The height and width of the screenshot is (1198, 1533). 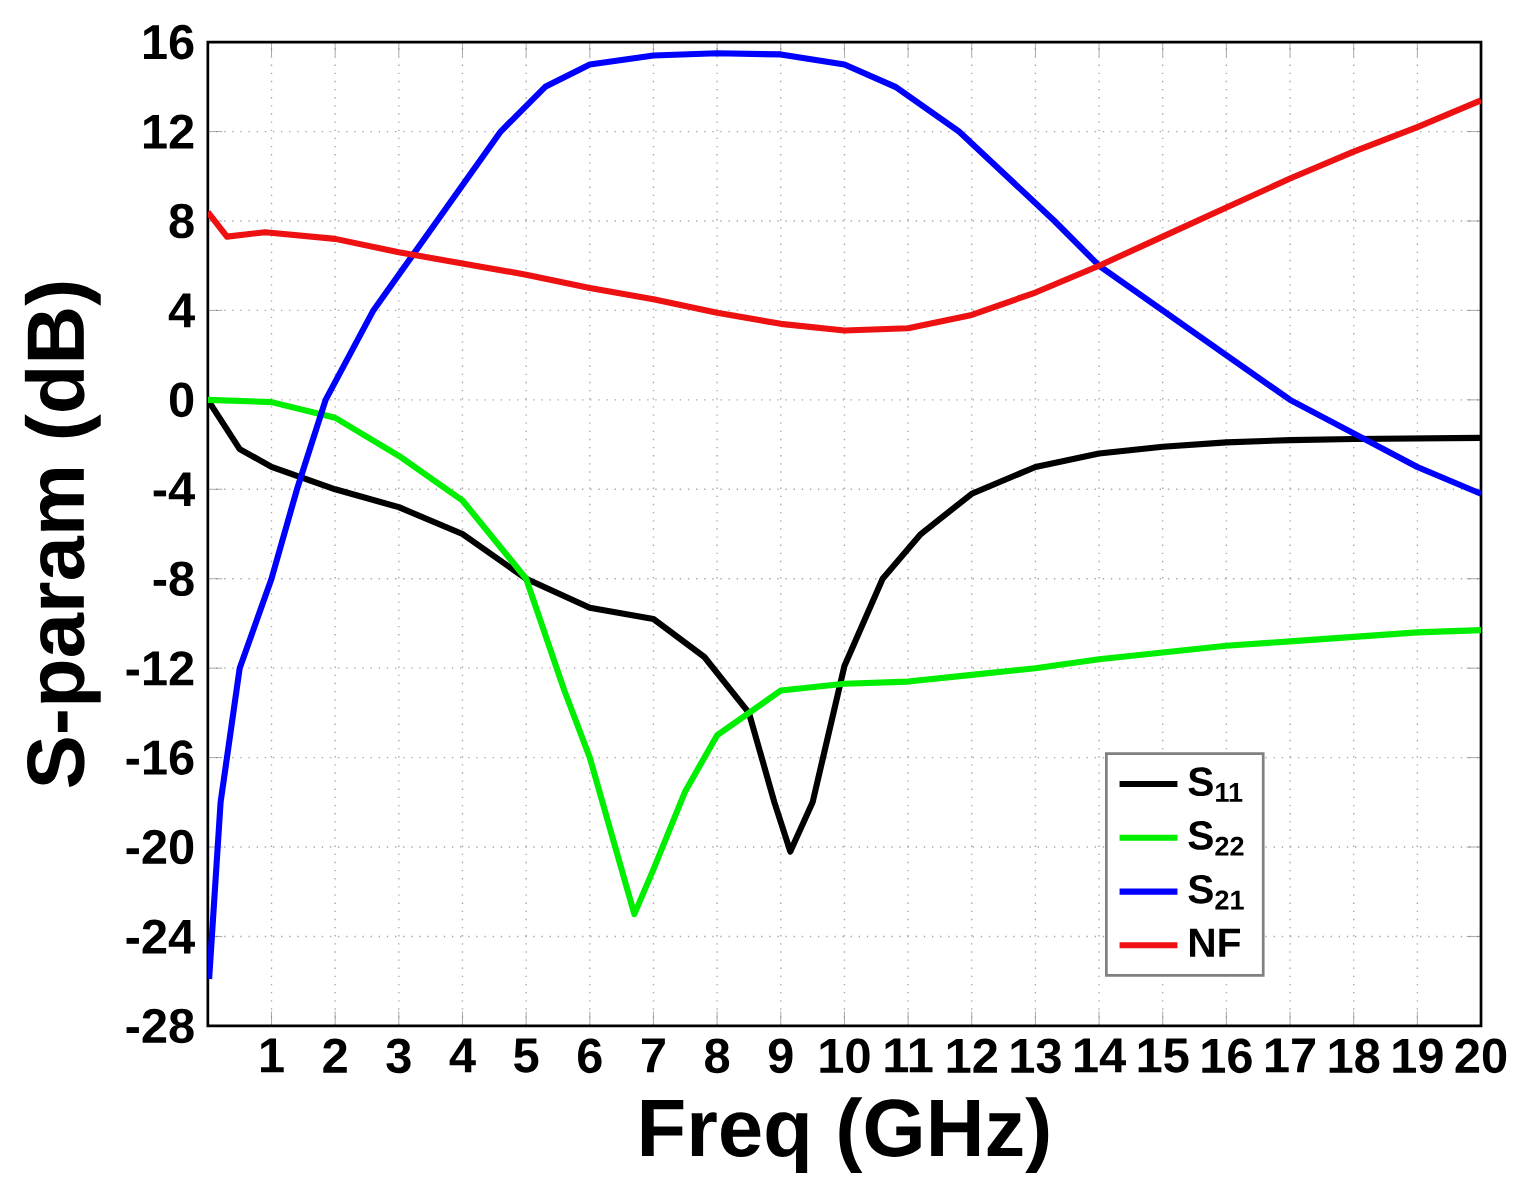 I want to click on x-tick-label: 16, so click(x=1227, y=1056).